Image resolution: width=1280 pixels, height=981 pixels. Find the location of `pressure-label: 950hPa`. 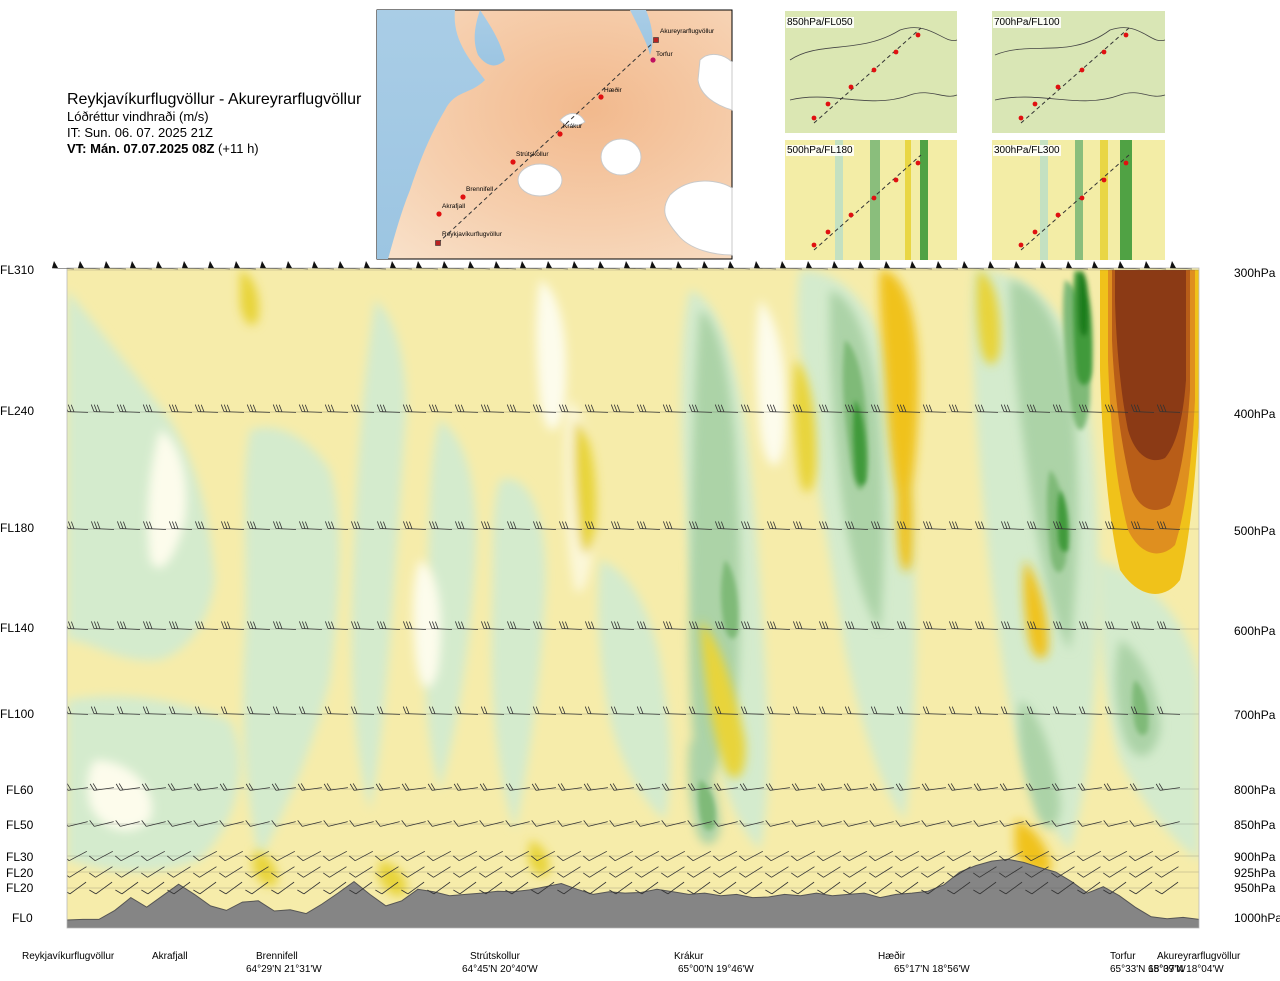

pressure-label: 950hPa is located at coordinates (1255, 888).